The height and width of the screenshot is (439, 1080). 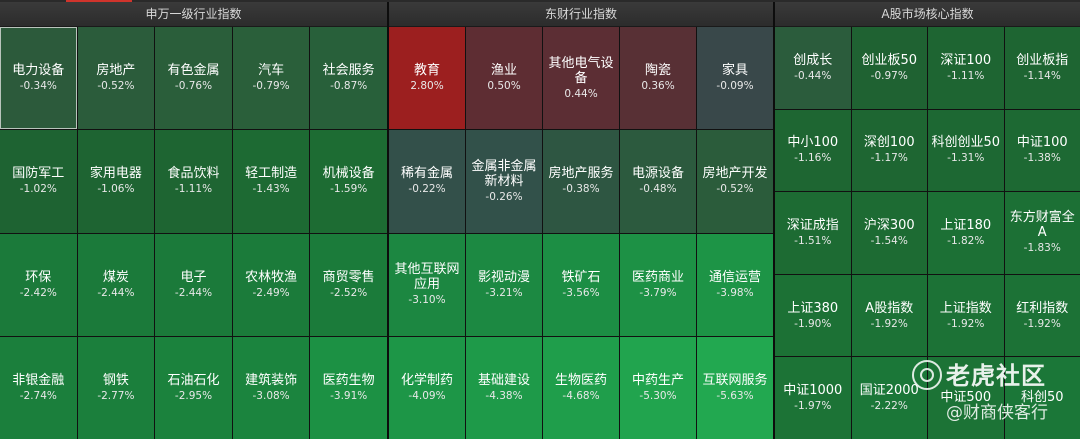 What do you see at coordinates (1042, 308) in the screenshot?
I see `tile-name: 红利指数` at bounding box center [1042, 308].